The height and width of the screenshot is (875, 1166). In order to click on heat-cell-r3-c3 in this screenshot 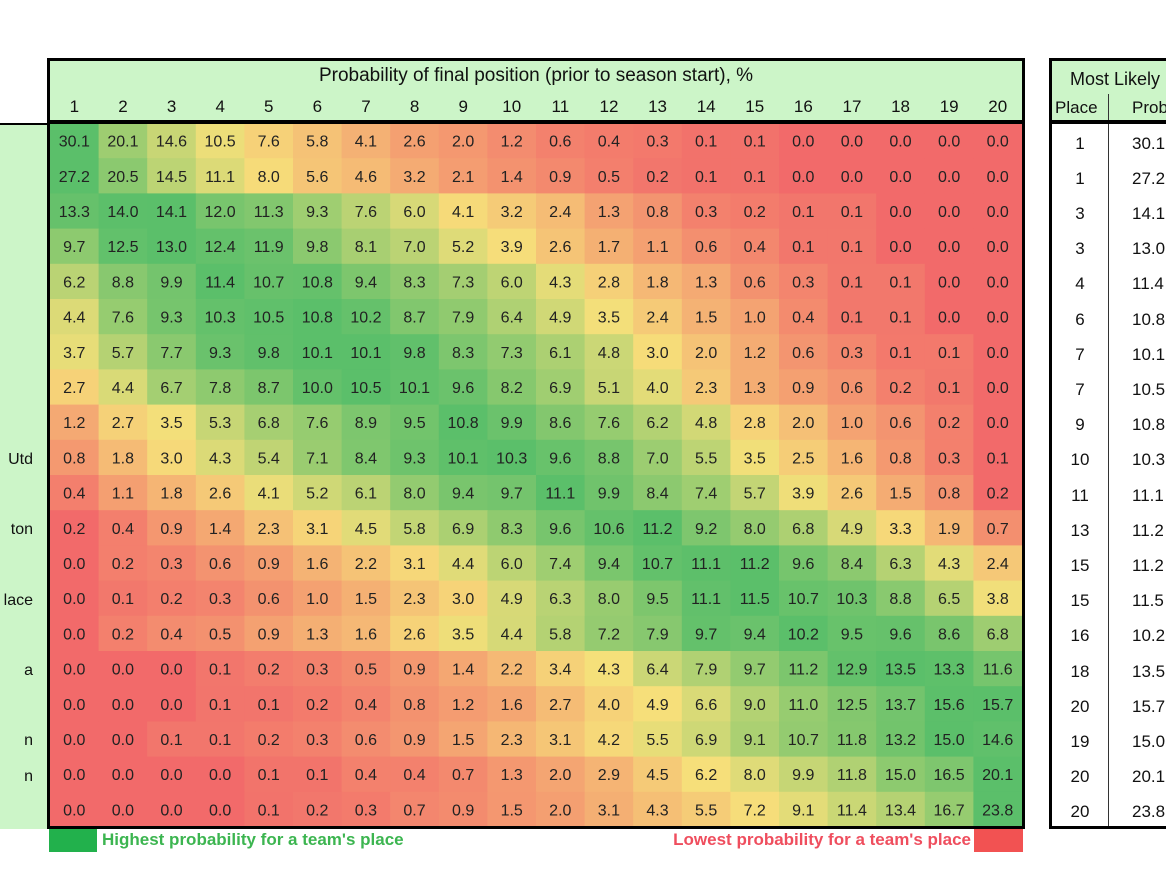, I will do `click(172, 211)`.